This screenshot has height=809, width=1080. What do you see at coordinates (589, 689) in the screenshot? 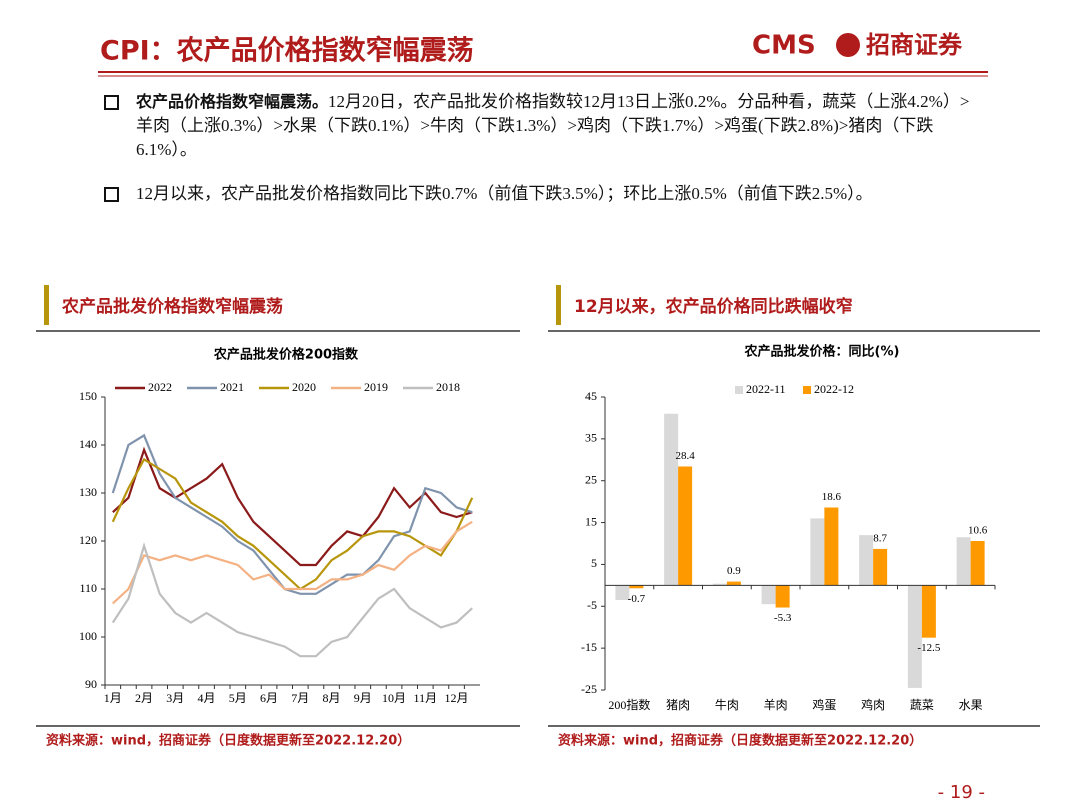
I see `y-tick-label: -25` at bounding box center [589, 689].